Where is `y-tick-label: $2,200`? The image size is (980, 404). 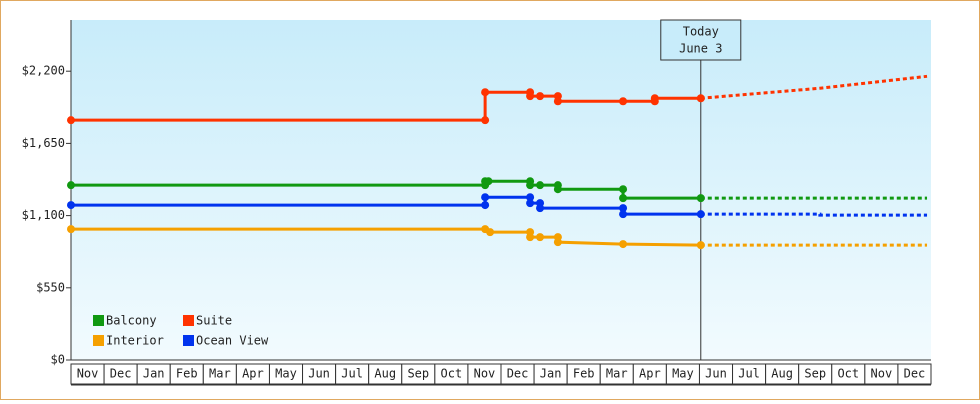
y-tick-label: $2,200 is located at coordinates (43, 71).